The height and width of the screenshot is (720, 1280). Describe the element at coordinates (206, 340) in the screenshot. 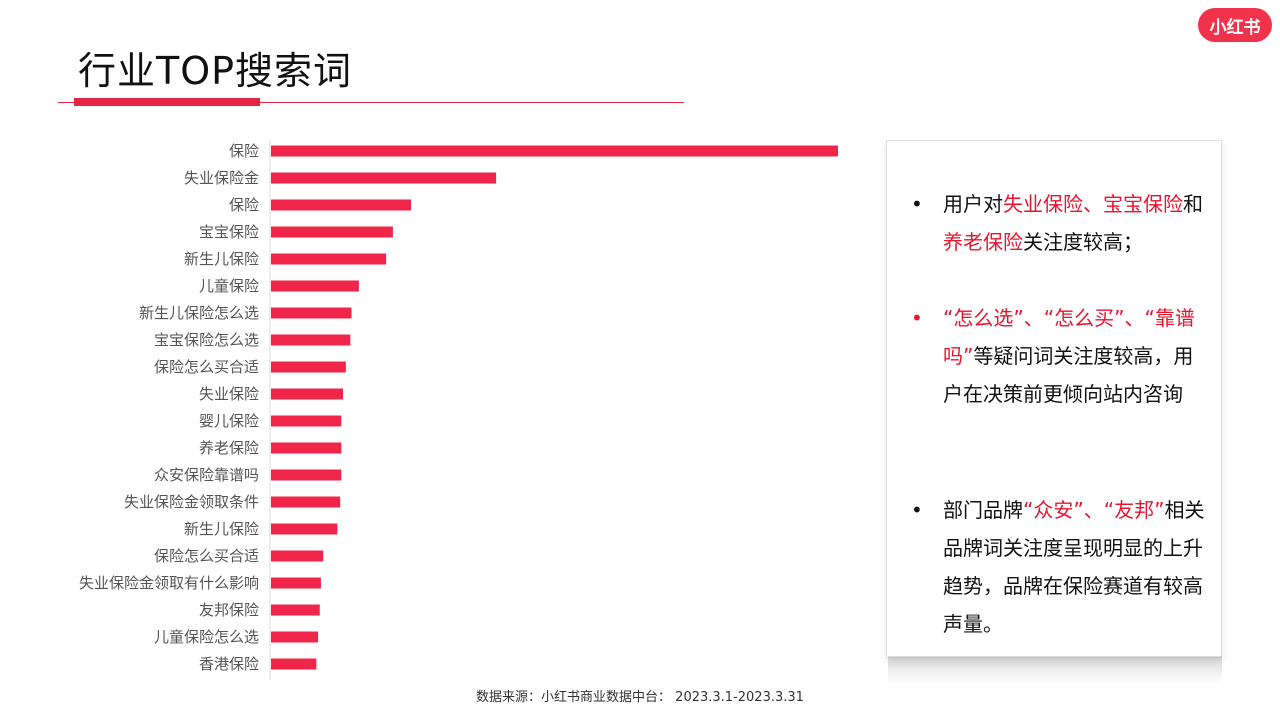

I see `category-label-7: 宝宝保险怎么选` at that location.